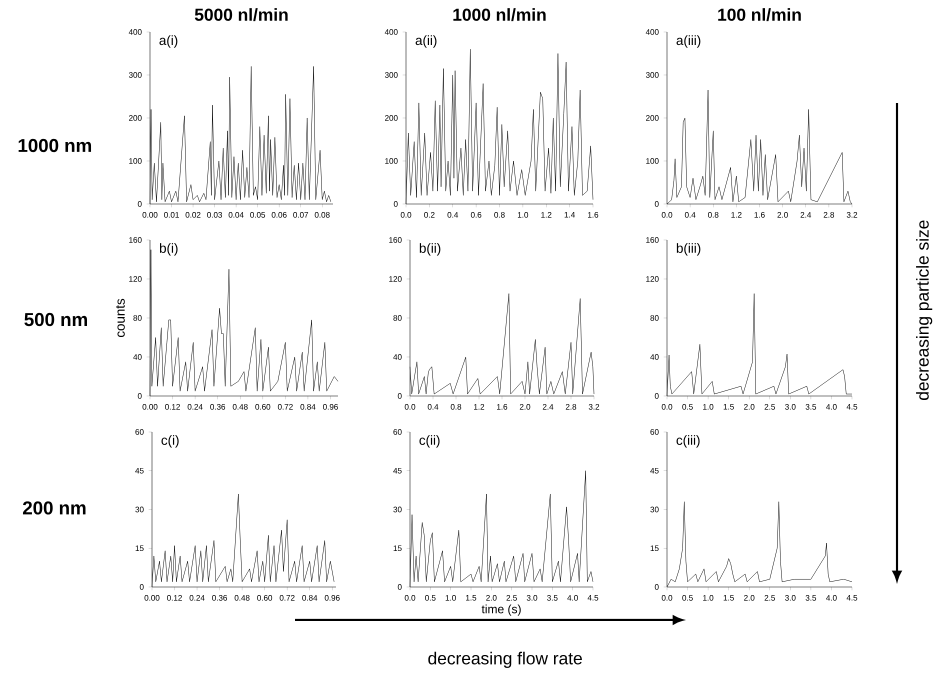  What do you see at coordinates (552, 598) in the screenshot?
I see `x-tick-label: 3.5` at bounding box center [552, 598].